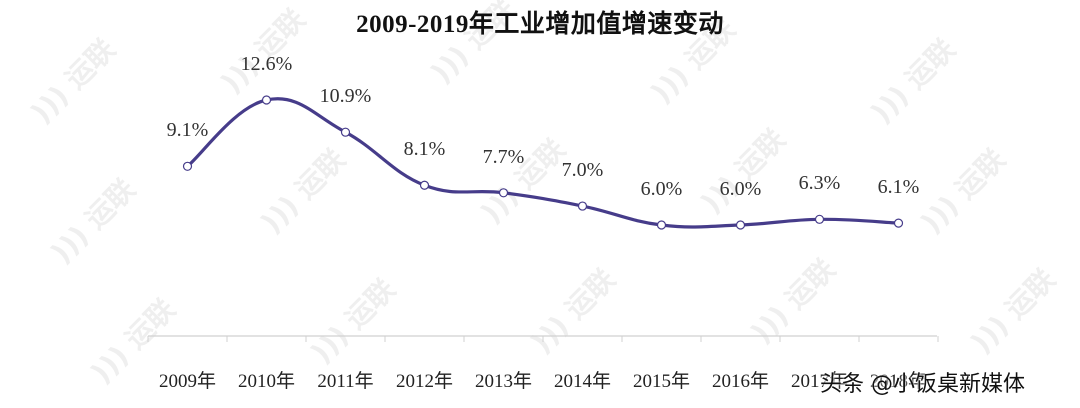  What do you see at coordinates (503, 381) in the screenshot?
I see `x-axis-label: 2013年` at bounding box center [503, 381].